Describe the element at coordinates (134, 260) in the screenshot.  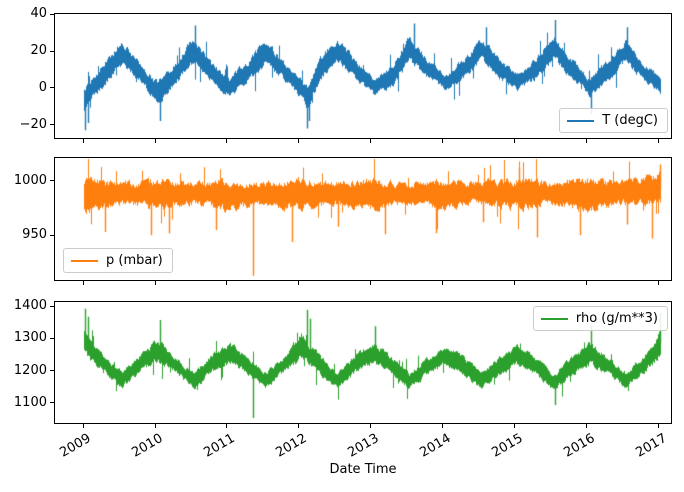
I see `legend-label-pressure: p (mbar)` at that location.